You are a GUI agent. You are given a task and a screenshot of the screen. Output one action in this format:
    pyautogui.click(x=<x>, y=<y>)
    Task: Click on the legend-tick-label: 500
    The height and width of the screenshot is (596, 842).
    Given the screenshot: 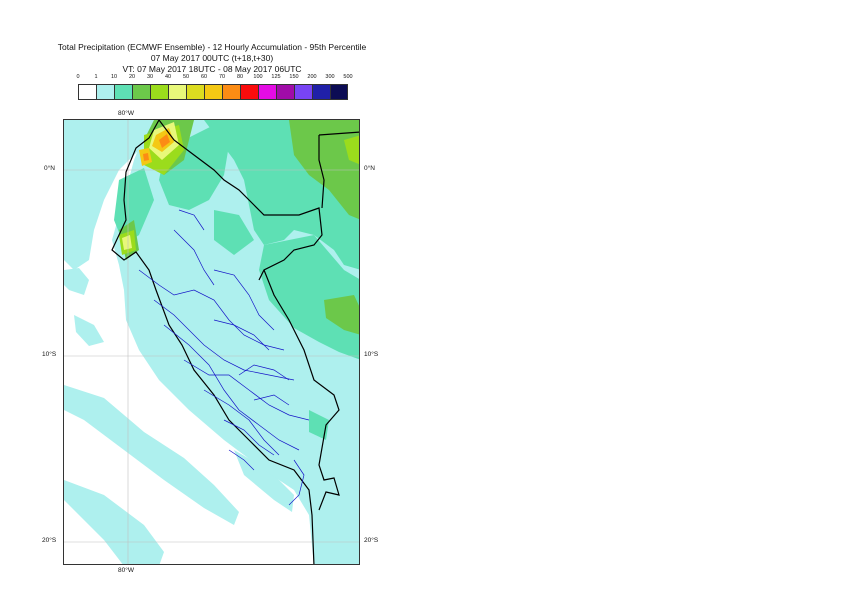 What is the action you would take?
    pyautogui.click(x=348, y=77)
    